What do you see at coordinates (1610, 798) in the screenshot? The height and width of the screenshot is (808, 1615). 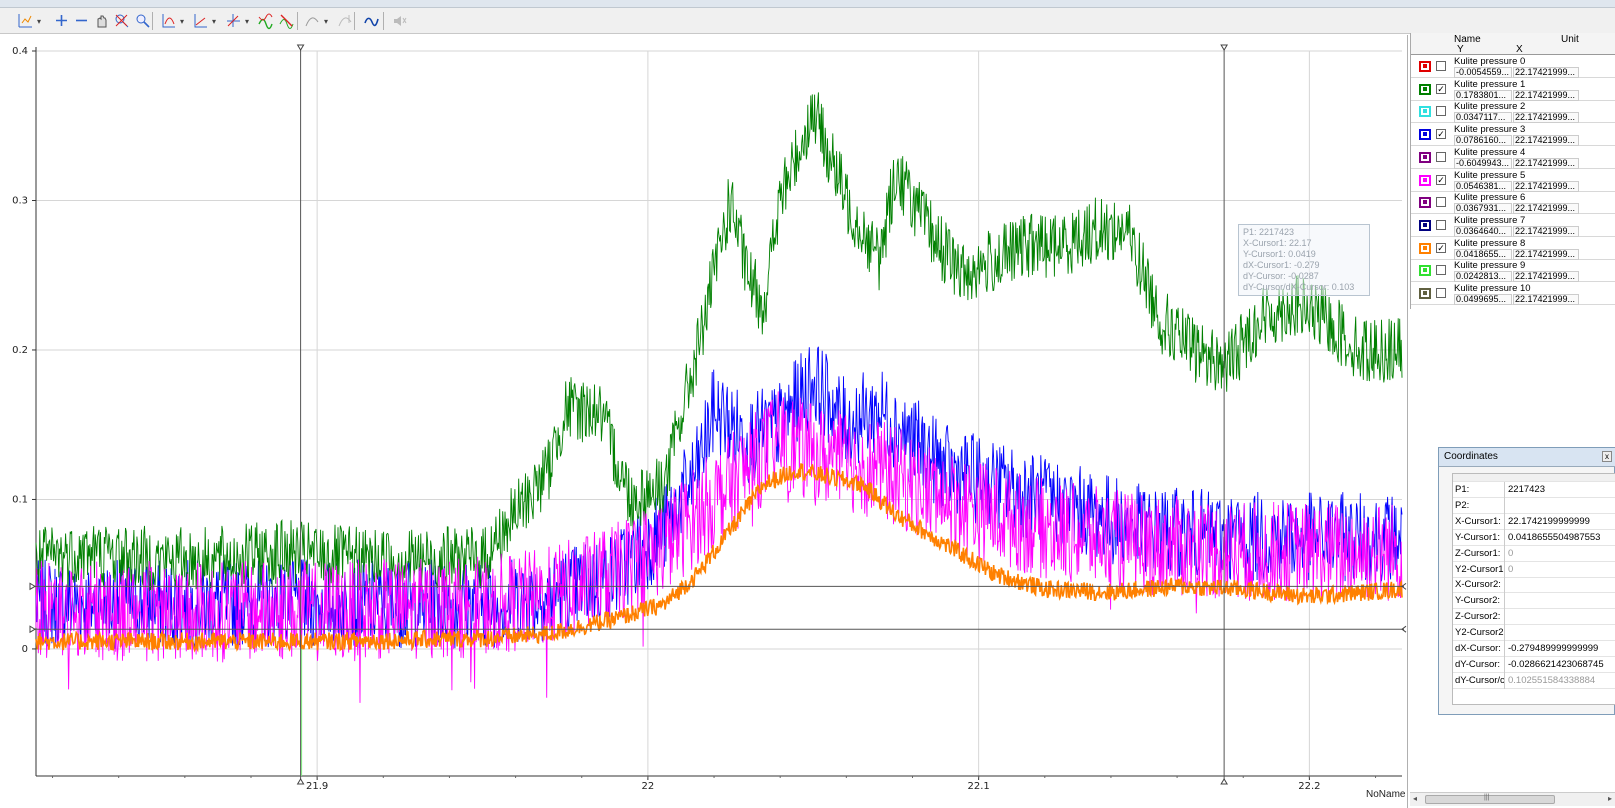 I see `scroll-right-icon: ▸` at bounding box center [1610, 798].